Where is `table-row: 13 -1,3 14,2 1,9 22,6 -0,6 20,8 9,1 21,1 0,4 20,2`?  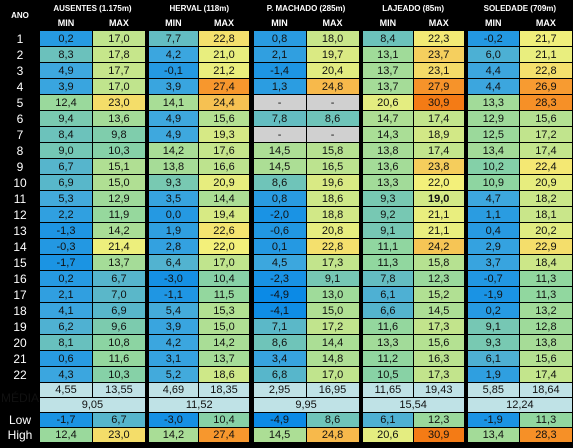 table-row: 13 -1,3 14,2 1,9 22,6 -0,6 20,8 9,1 21,1 0,4 20,2 is located at coordinates (286, 230).